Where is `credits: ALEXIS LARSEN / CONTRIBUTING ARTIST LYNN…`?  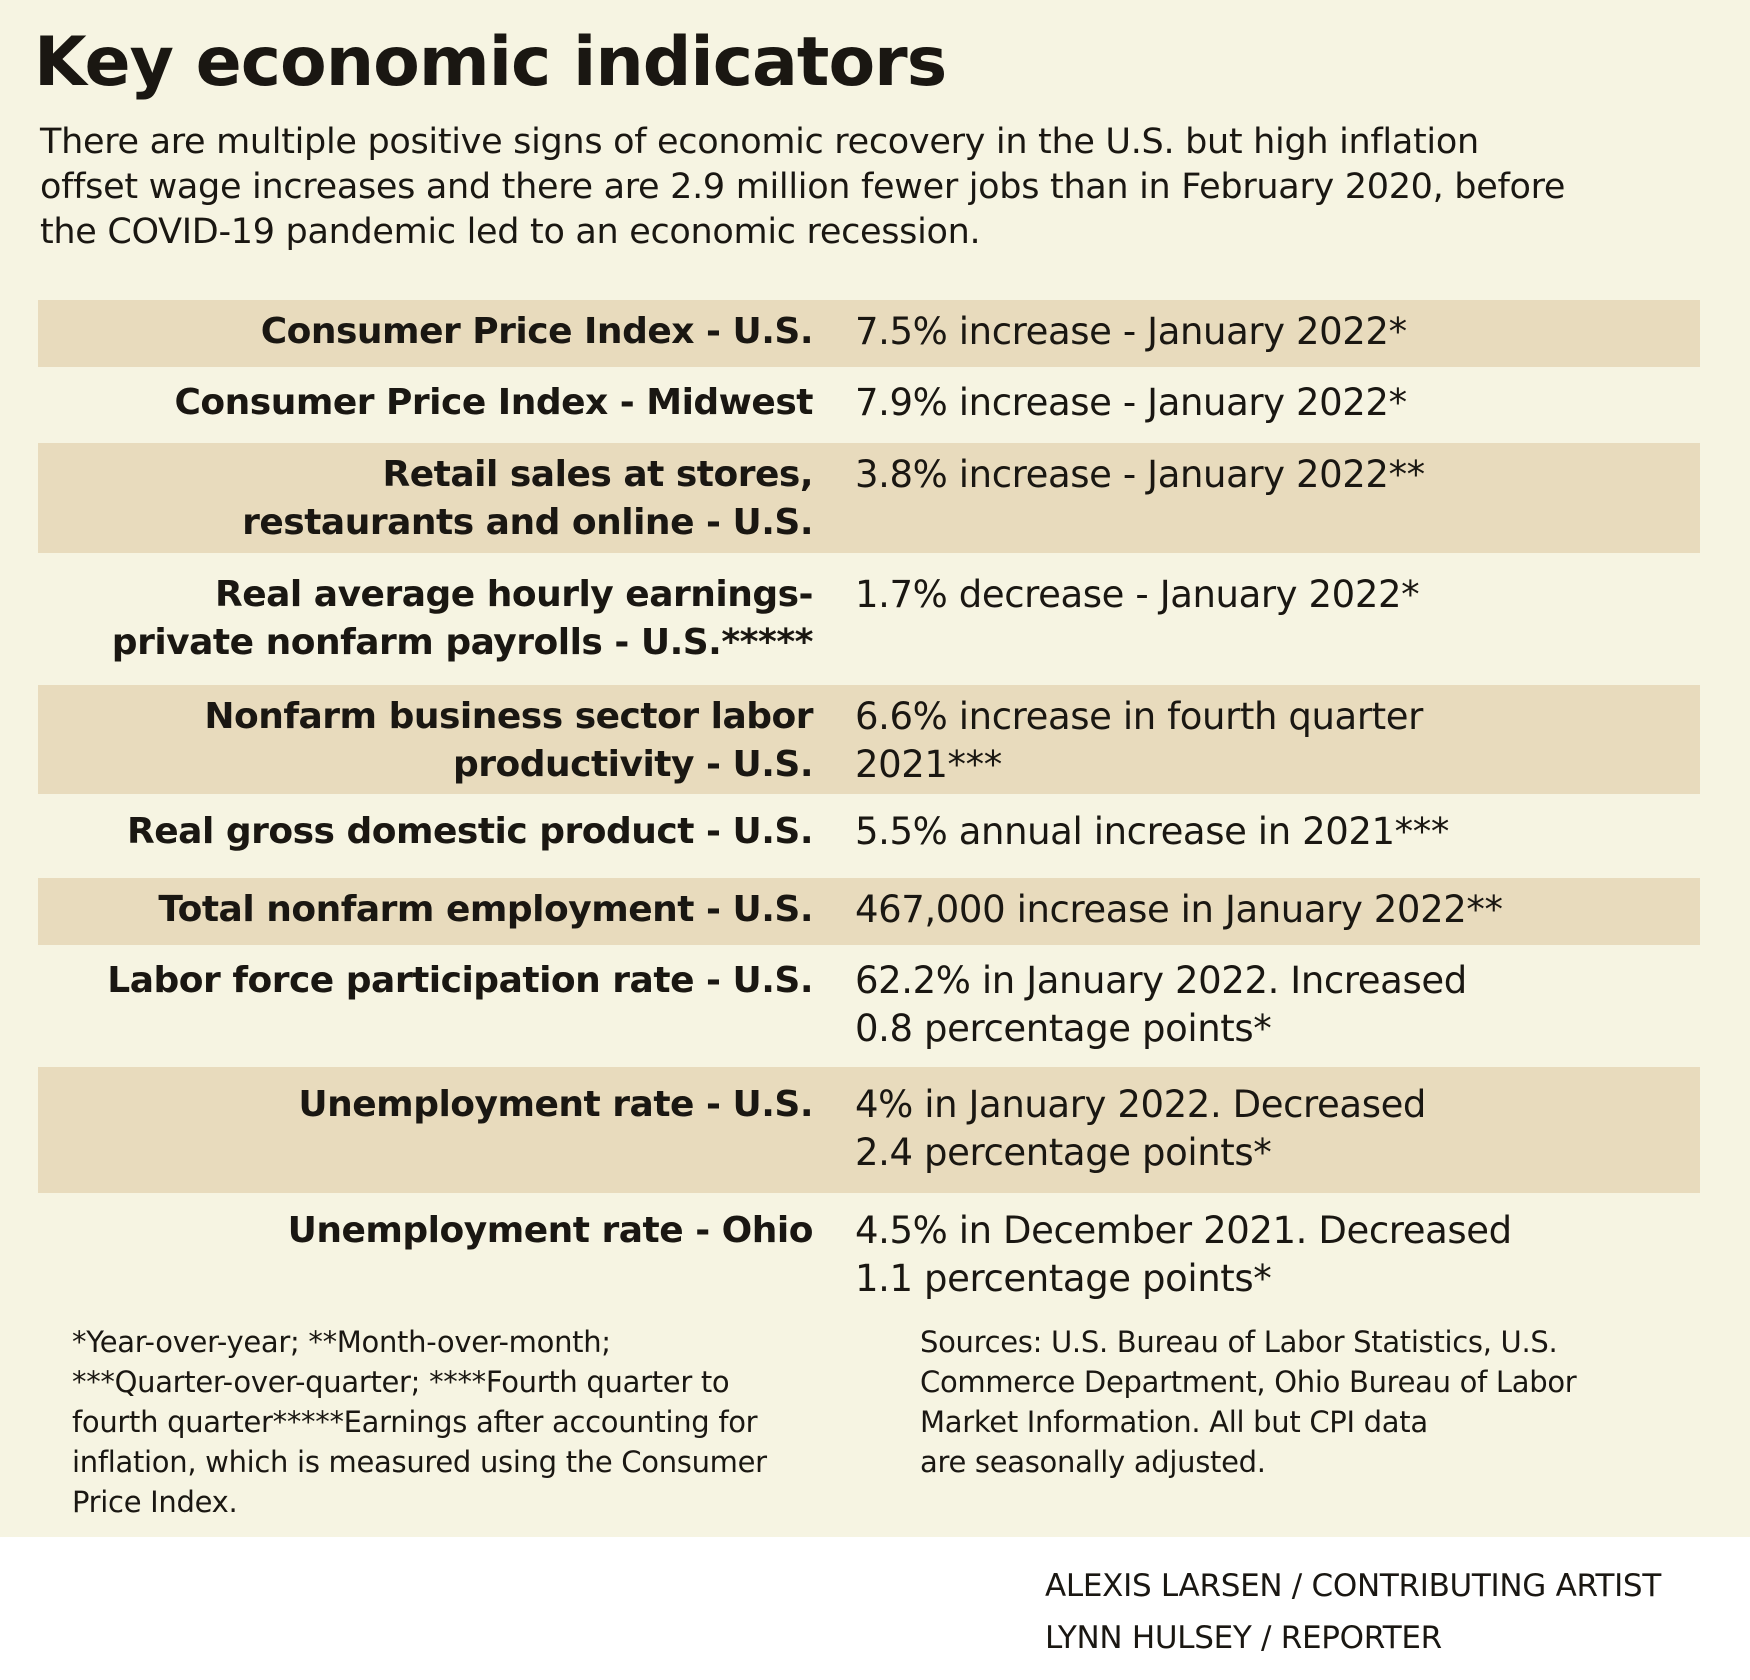 credits: ALEXIS LARSEN / CONTRIBUTING ARTIST LYNN… is located at coordinates (1353, 1612).